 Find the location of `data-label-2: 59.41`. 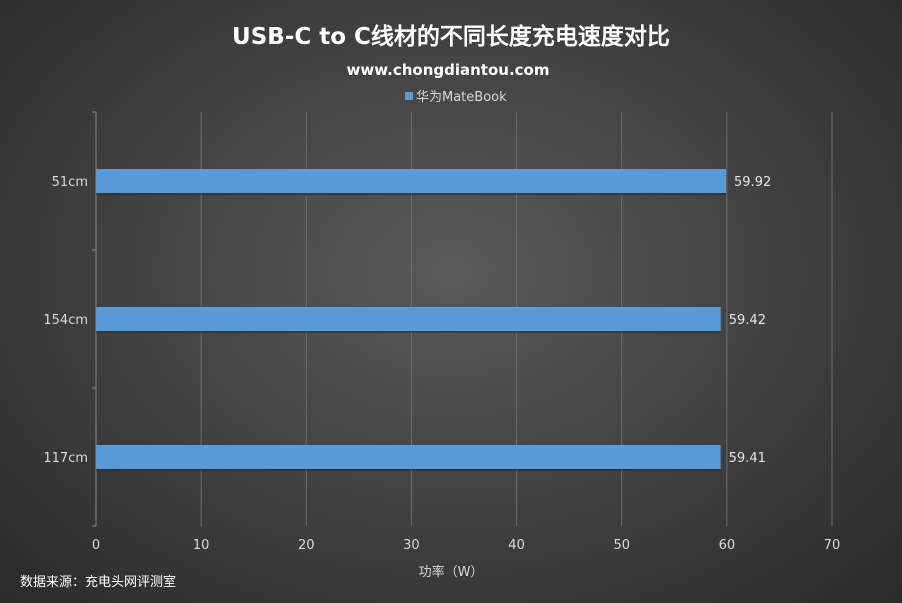

data-label-2: 59.41 is located at coordinates (747, 458).